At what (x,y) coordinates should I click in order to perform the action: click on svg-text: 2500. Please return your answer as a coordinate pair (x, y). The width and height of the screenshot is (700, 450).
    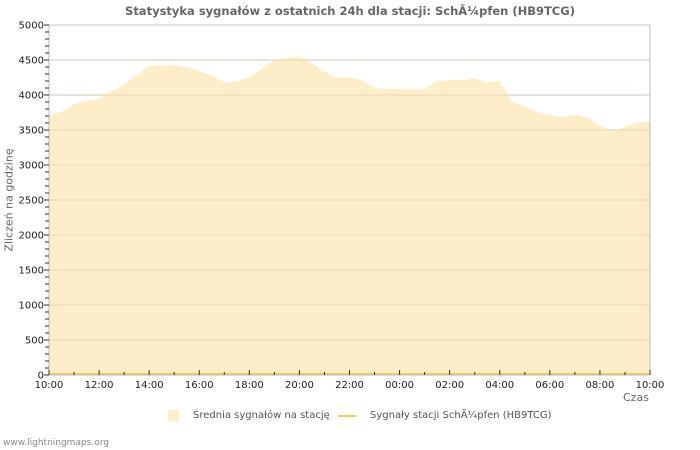
    Looking at the image, I should click on (31, 201).